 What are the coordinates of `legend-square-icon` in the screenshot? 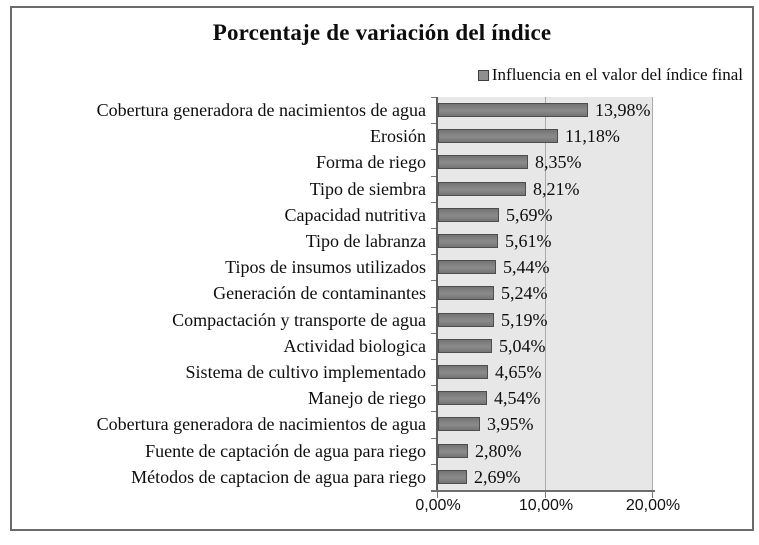 It's located at (483, 75).